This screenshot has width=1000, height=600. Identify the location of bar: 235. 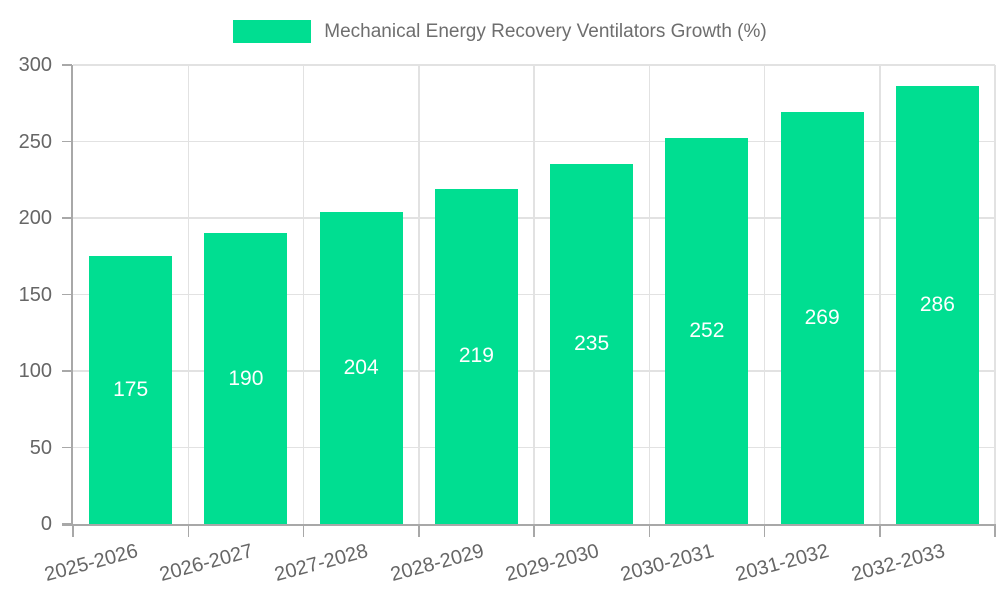
(592, 344).